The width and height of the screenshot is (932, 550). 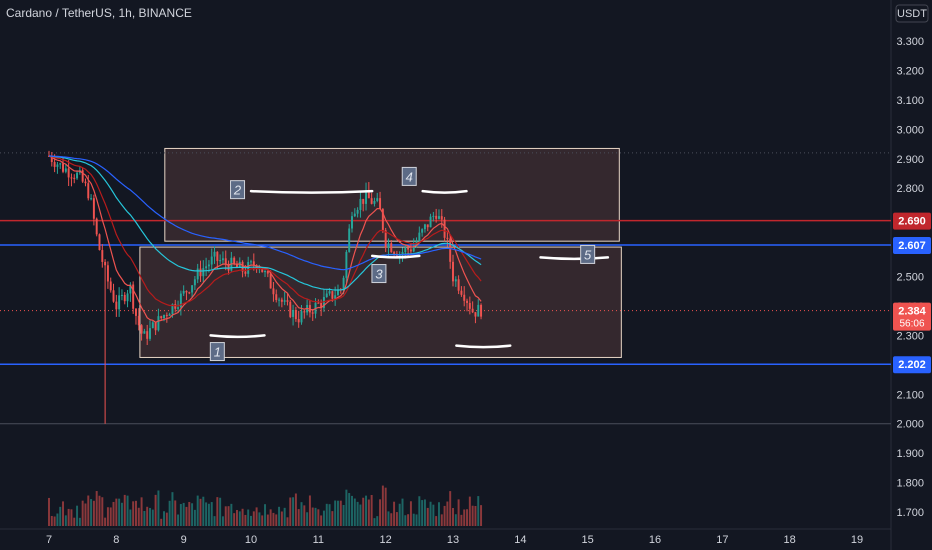 What do you see at coordinates (912, 13) in the screenshot?
I see `currency-box` at bounding box center [912, 13].